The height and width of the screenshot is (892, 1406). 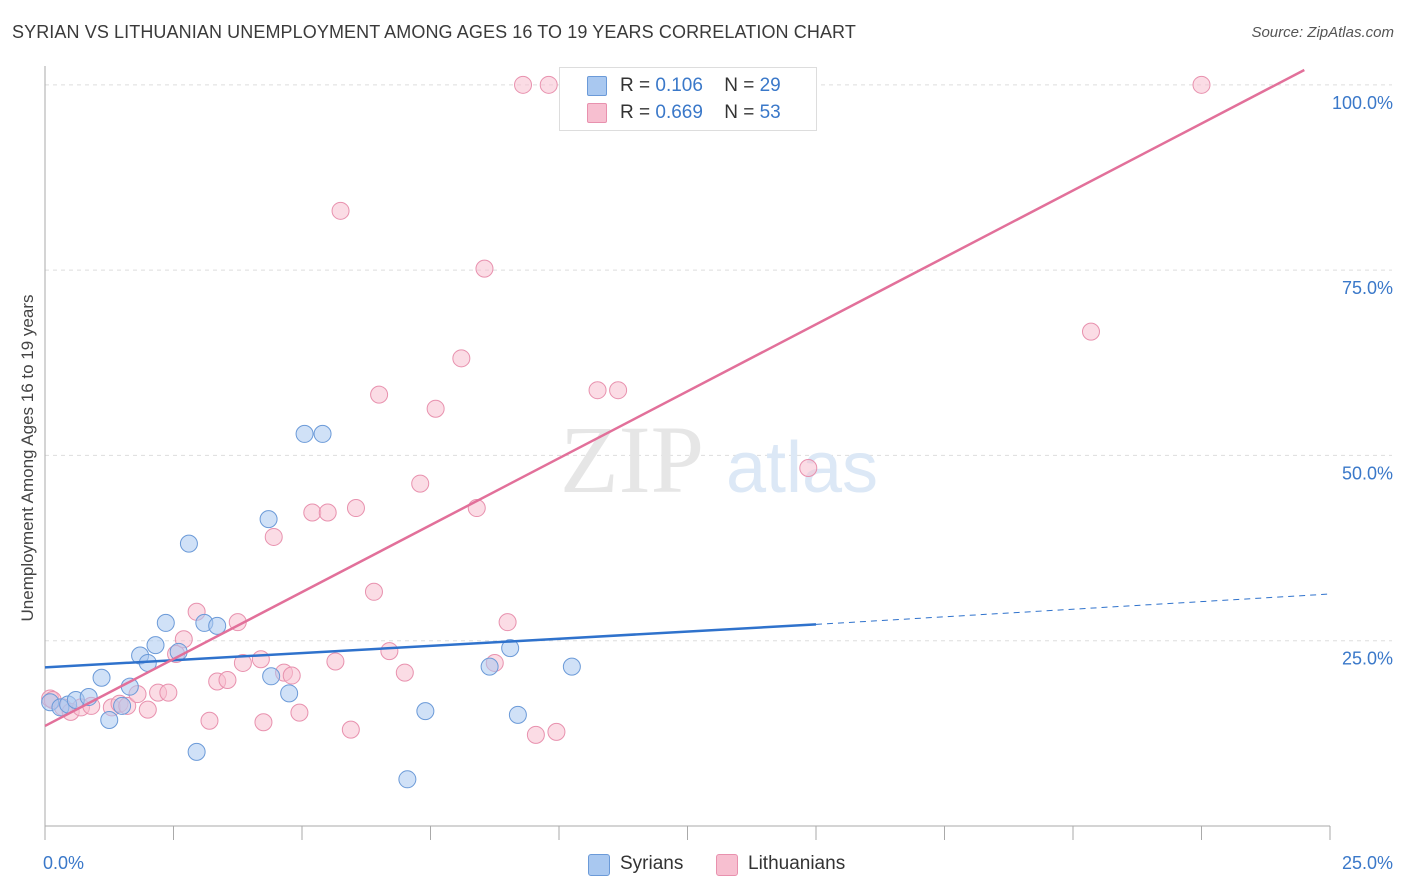 I want to click on y-tick-label-100: 100.0%, so click(x=1362, y=103).